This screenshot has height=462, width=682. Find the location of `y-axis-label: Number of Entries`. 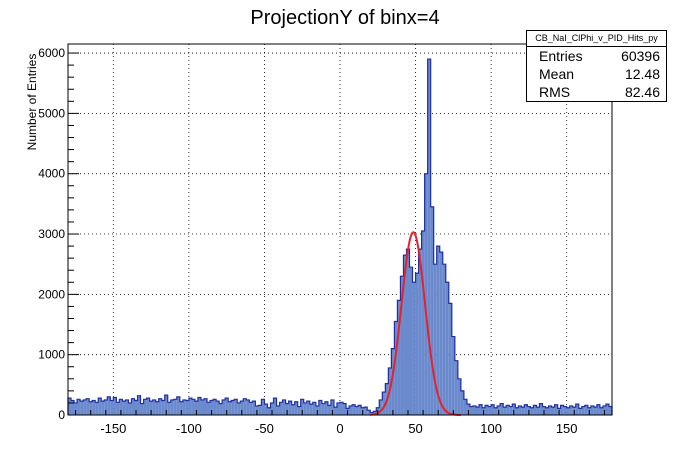

y-axis-label: Number of Entries is located at coordinates (32, 102).